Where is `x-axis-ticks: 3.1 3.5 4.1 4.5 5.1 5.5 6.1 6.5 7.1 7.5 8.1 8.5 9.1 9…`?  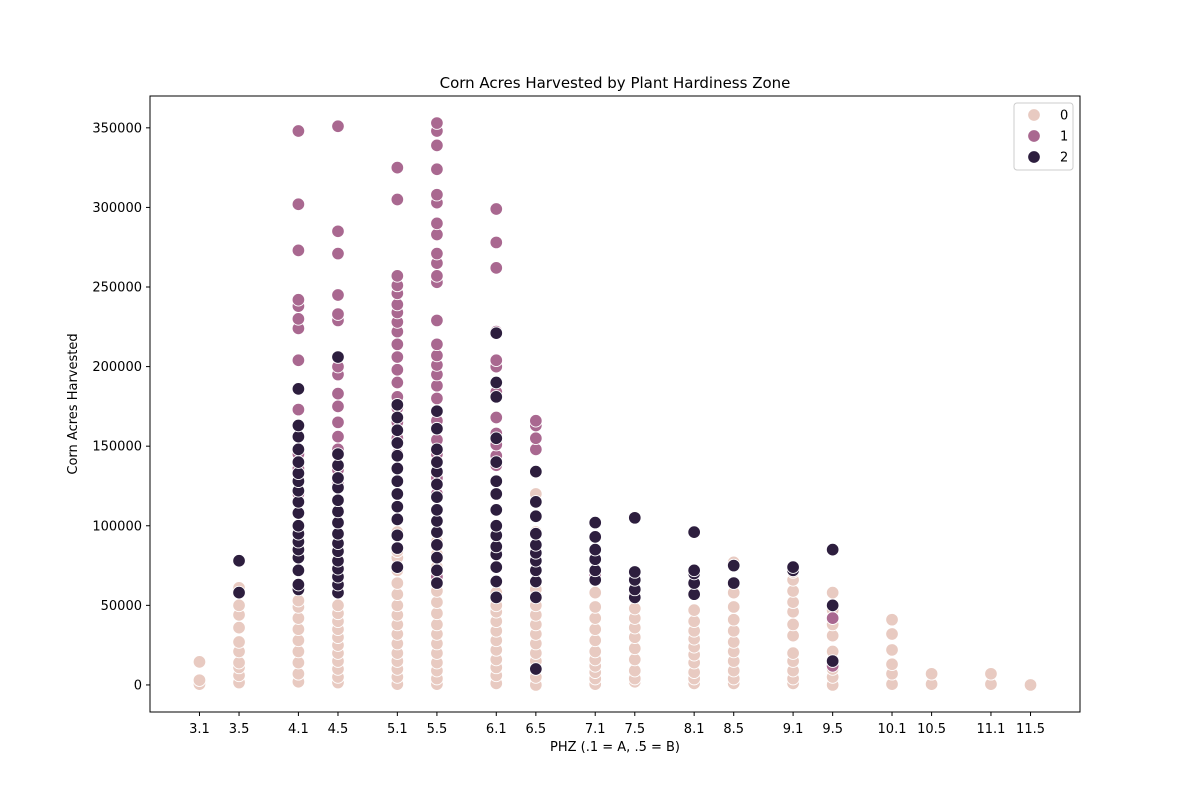
x-axis-ticks: 3.1 3.5 4.1 4.5 5.1 5.5 6.1 6.5 7.1 7.5 8.1 8.5 9.1 9… is located at coordinates (617, 724).